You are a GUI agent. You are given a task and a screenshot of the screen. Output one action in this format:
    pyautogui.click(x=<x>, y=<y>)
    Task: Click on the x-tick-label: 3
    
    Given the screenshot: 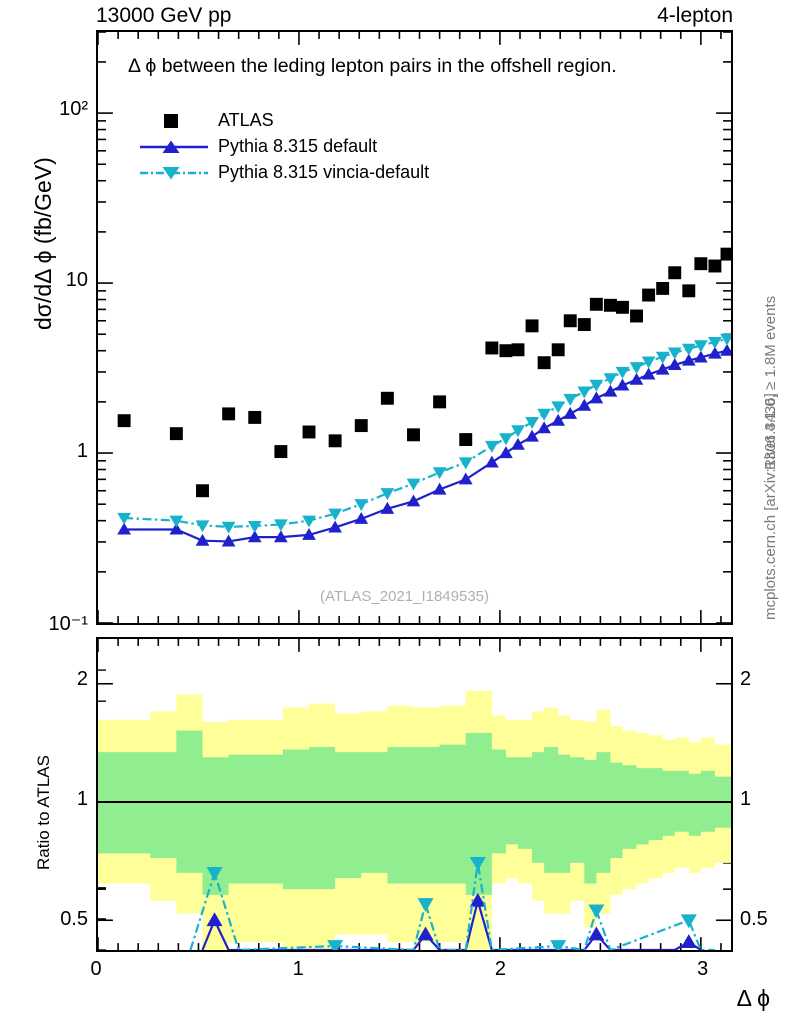 What is the action you would take?
    pyautogui.click(x=703, y=969)
    